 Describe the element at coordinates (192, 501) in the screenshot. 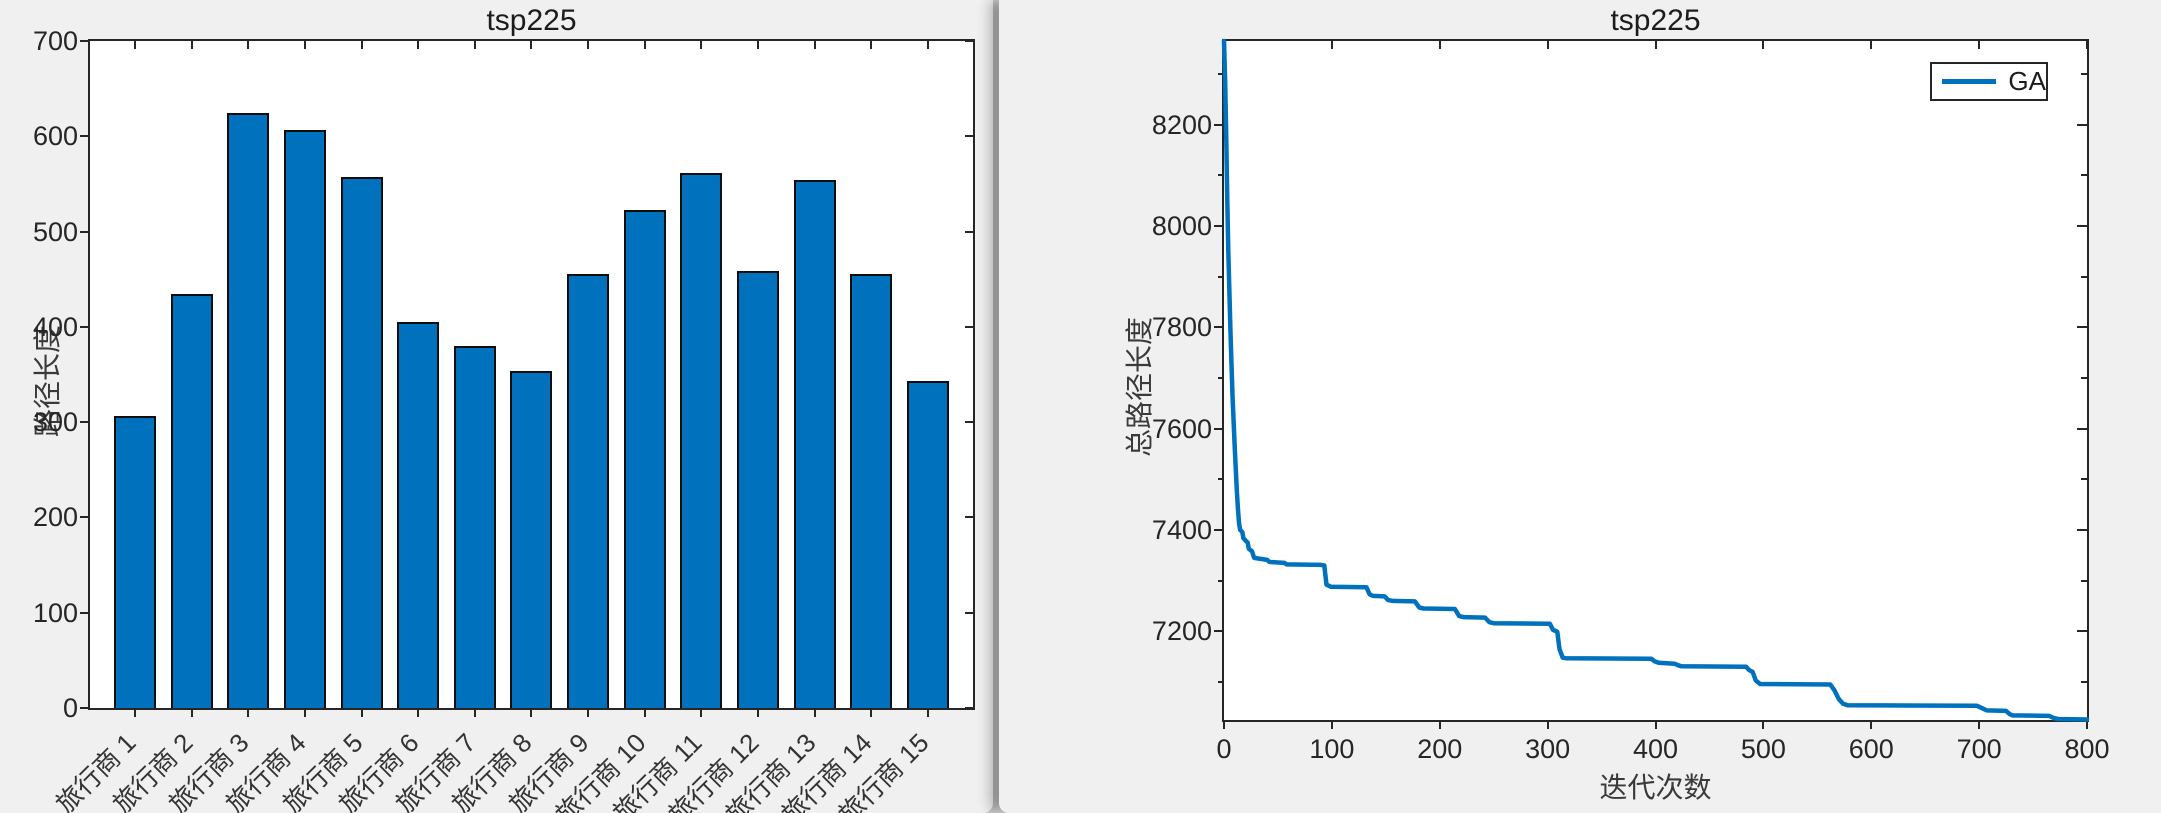

I see `bar-旅行商 2` at that location.